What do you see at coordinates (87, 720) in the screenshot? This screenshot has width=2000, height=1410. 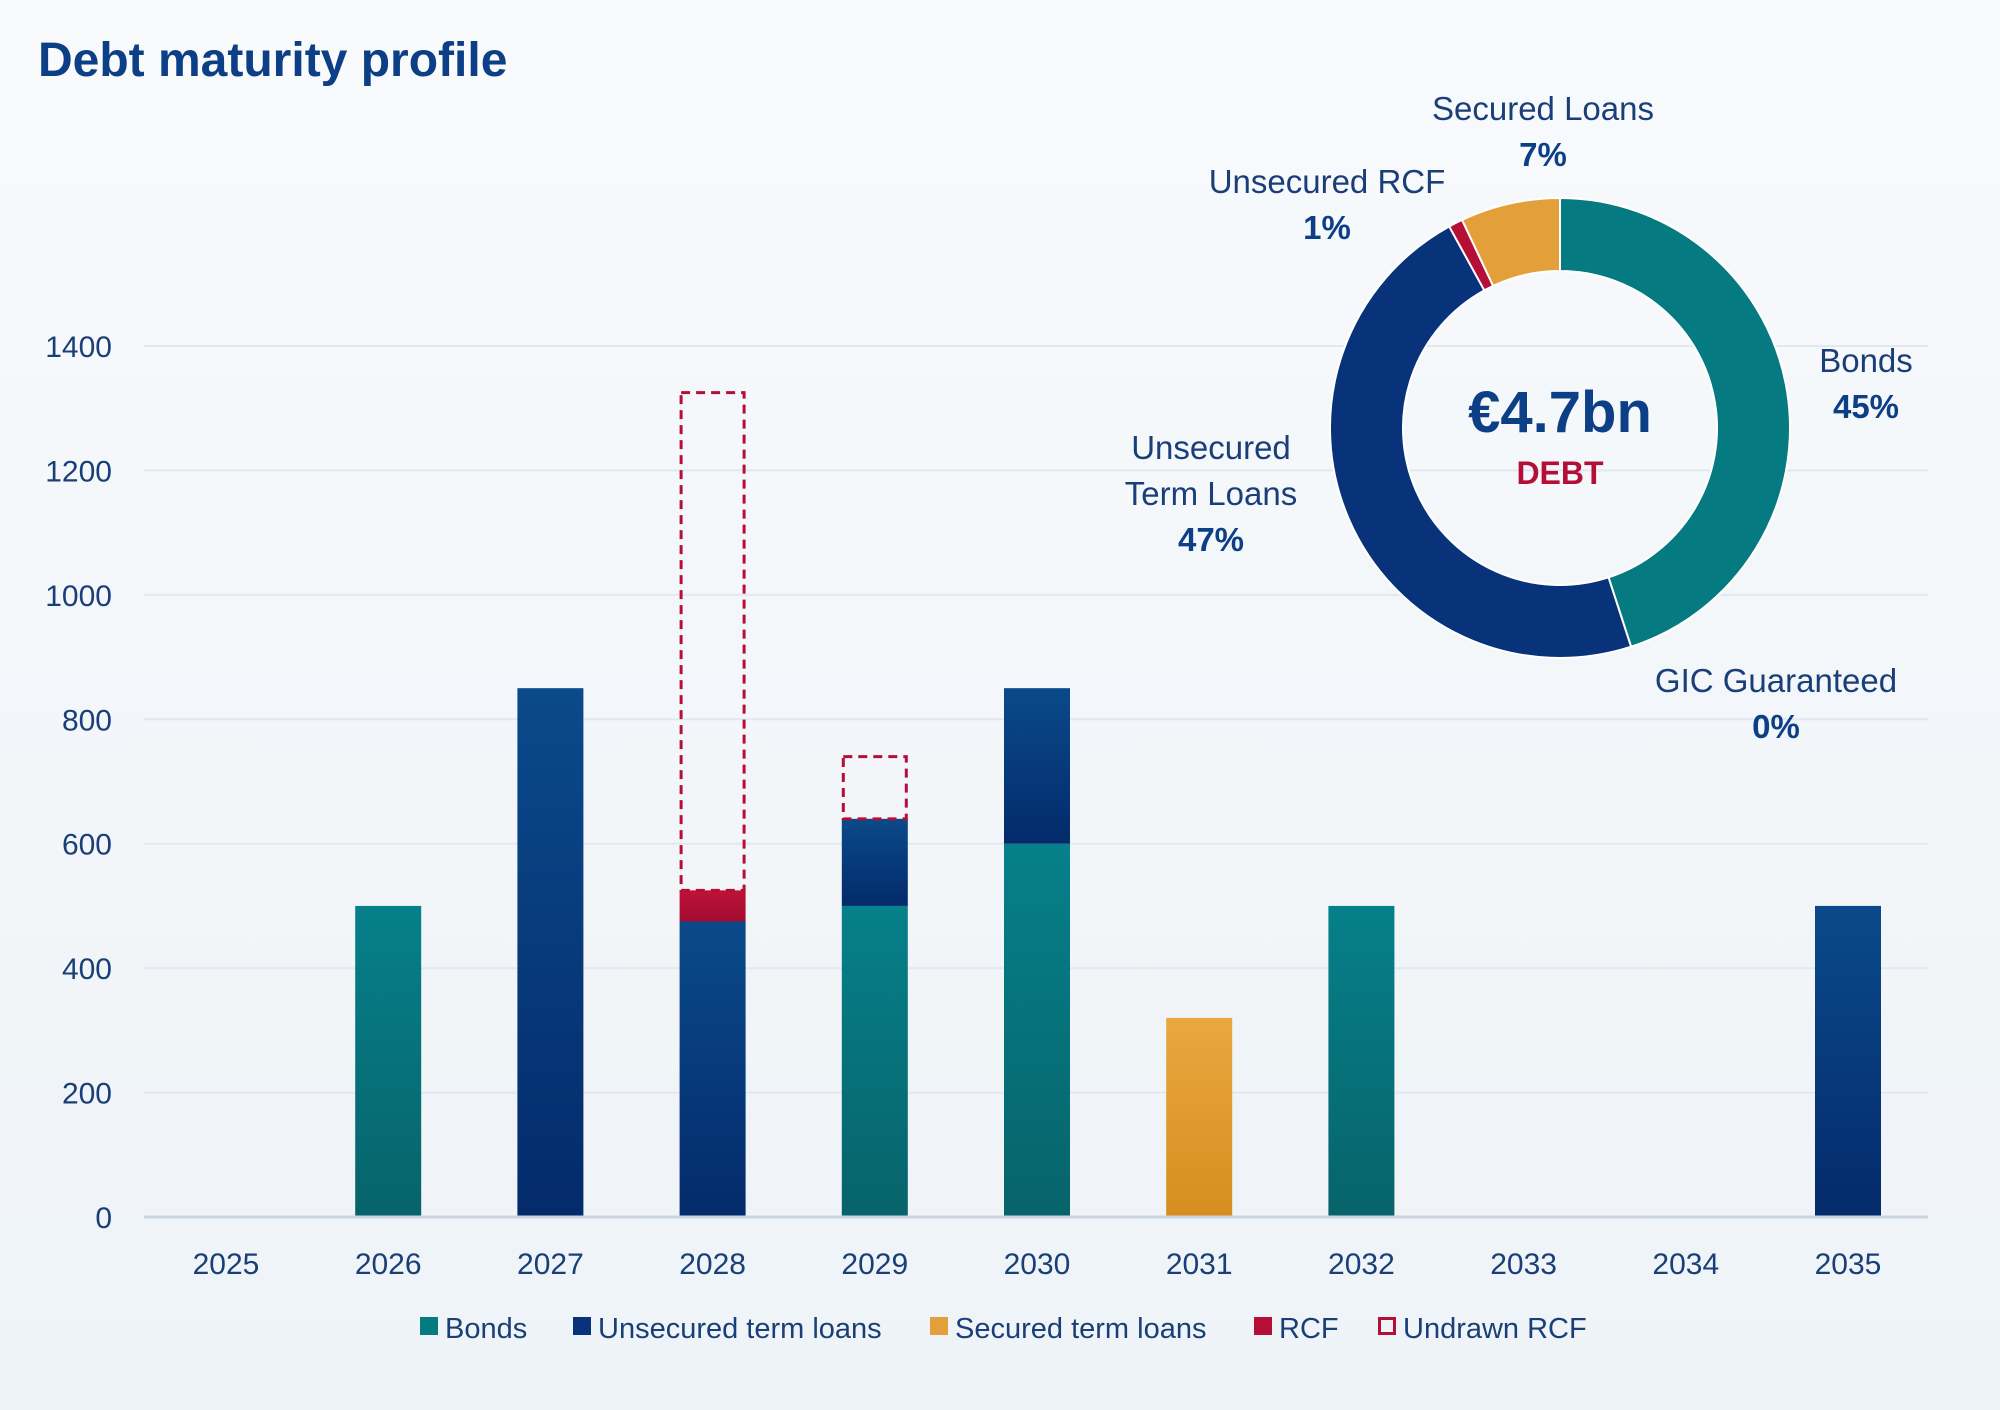 I see `y-tick-label: 800` at bounding box center [87, 720].